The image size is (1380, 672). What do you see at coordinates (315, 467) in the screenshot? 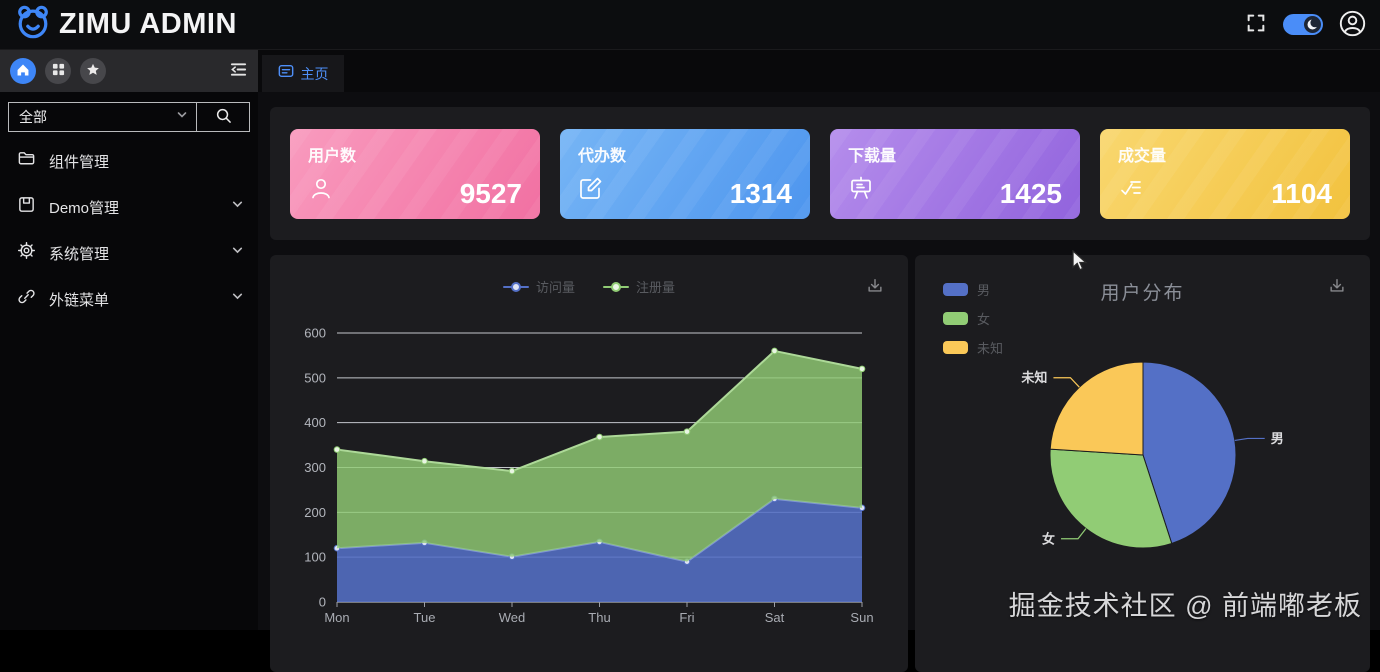
I see `svg-text: 300` at bounding box center [315, 467].